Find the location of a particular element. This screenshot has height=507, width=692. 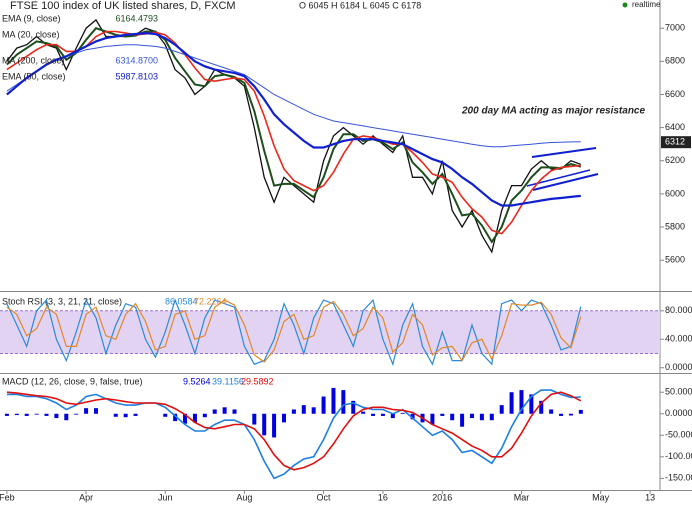

legend-value: 72.2264 is located at coordinates (210, 301).